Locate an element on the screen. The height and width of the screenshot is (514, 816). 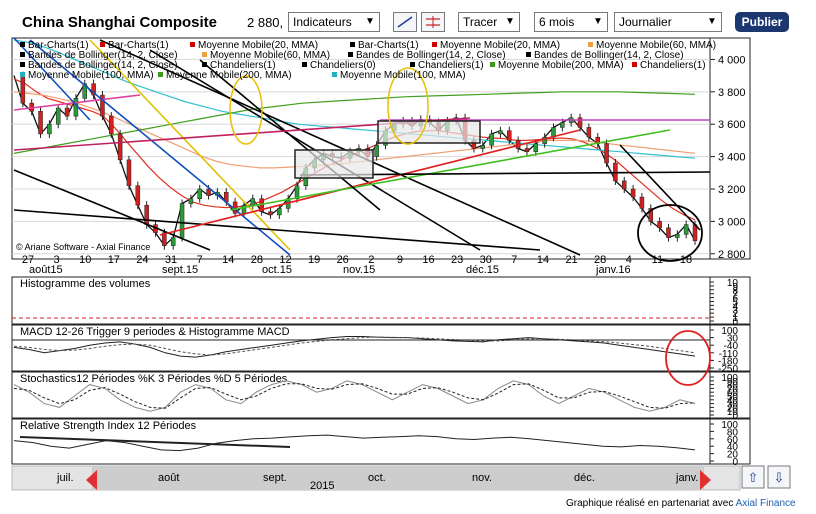
y-tick-label: 40 is located at coordinates (733, 447).